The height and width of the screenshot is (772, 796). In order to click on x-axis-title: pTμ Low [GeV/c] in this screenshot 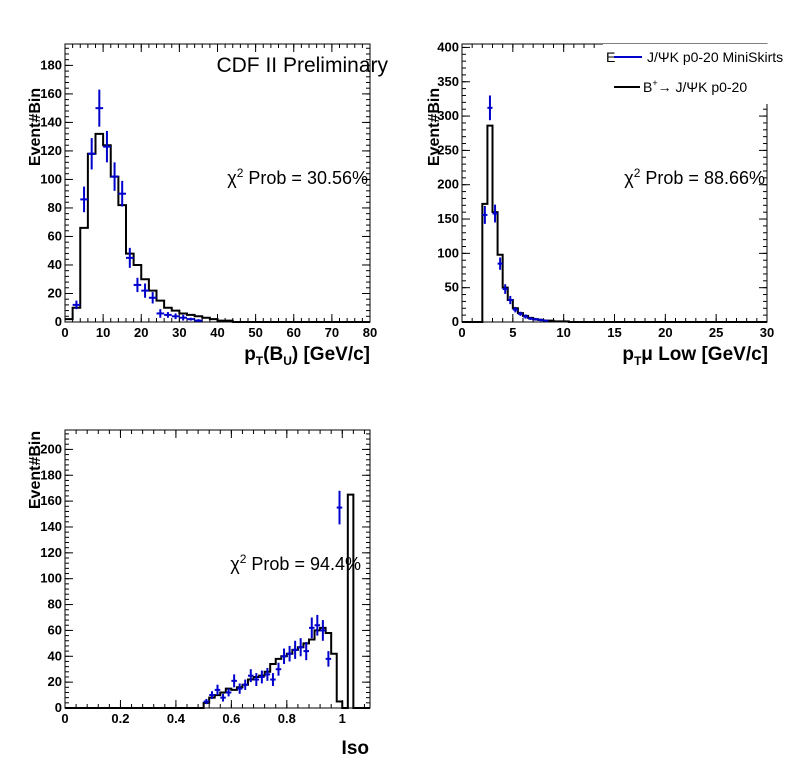, I will do `click(695, 356)`.